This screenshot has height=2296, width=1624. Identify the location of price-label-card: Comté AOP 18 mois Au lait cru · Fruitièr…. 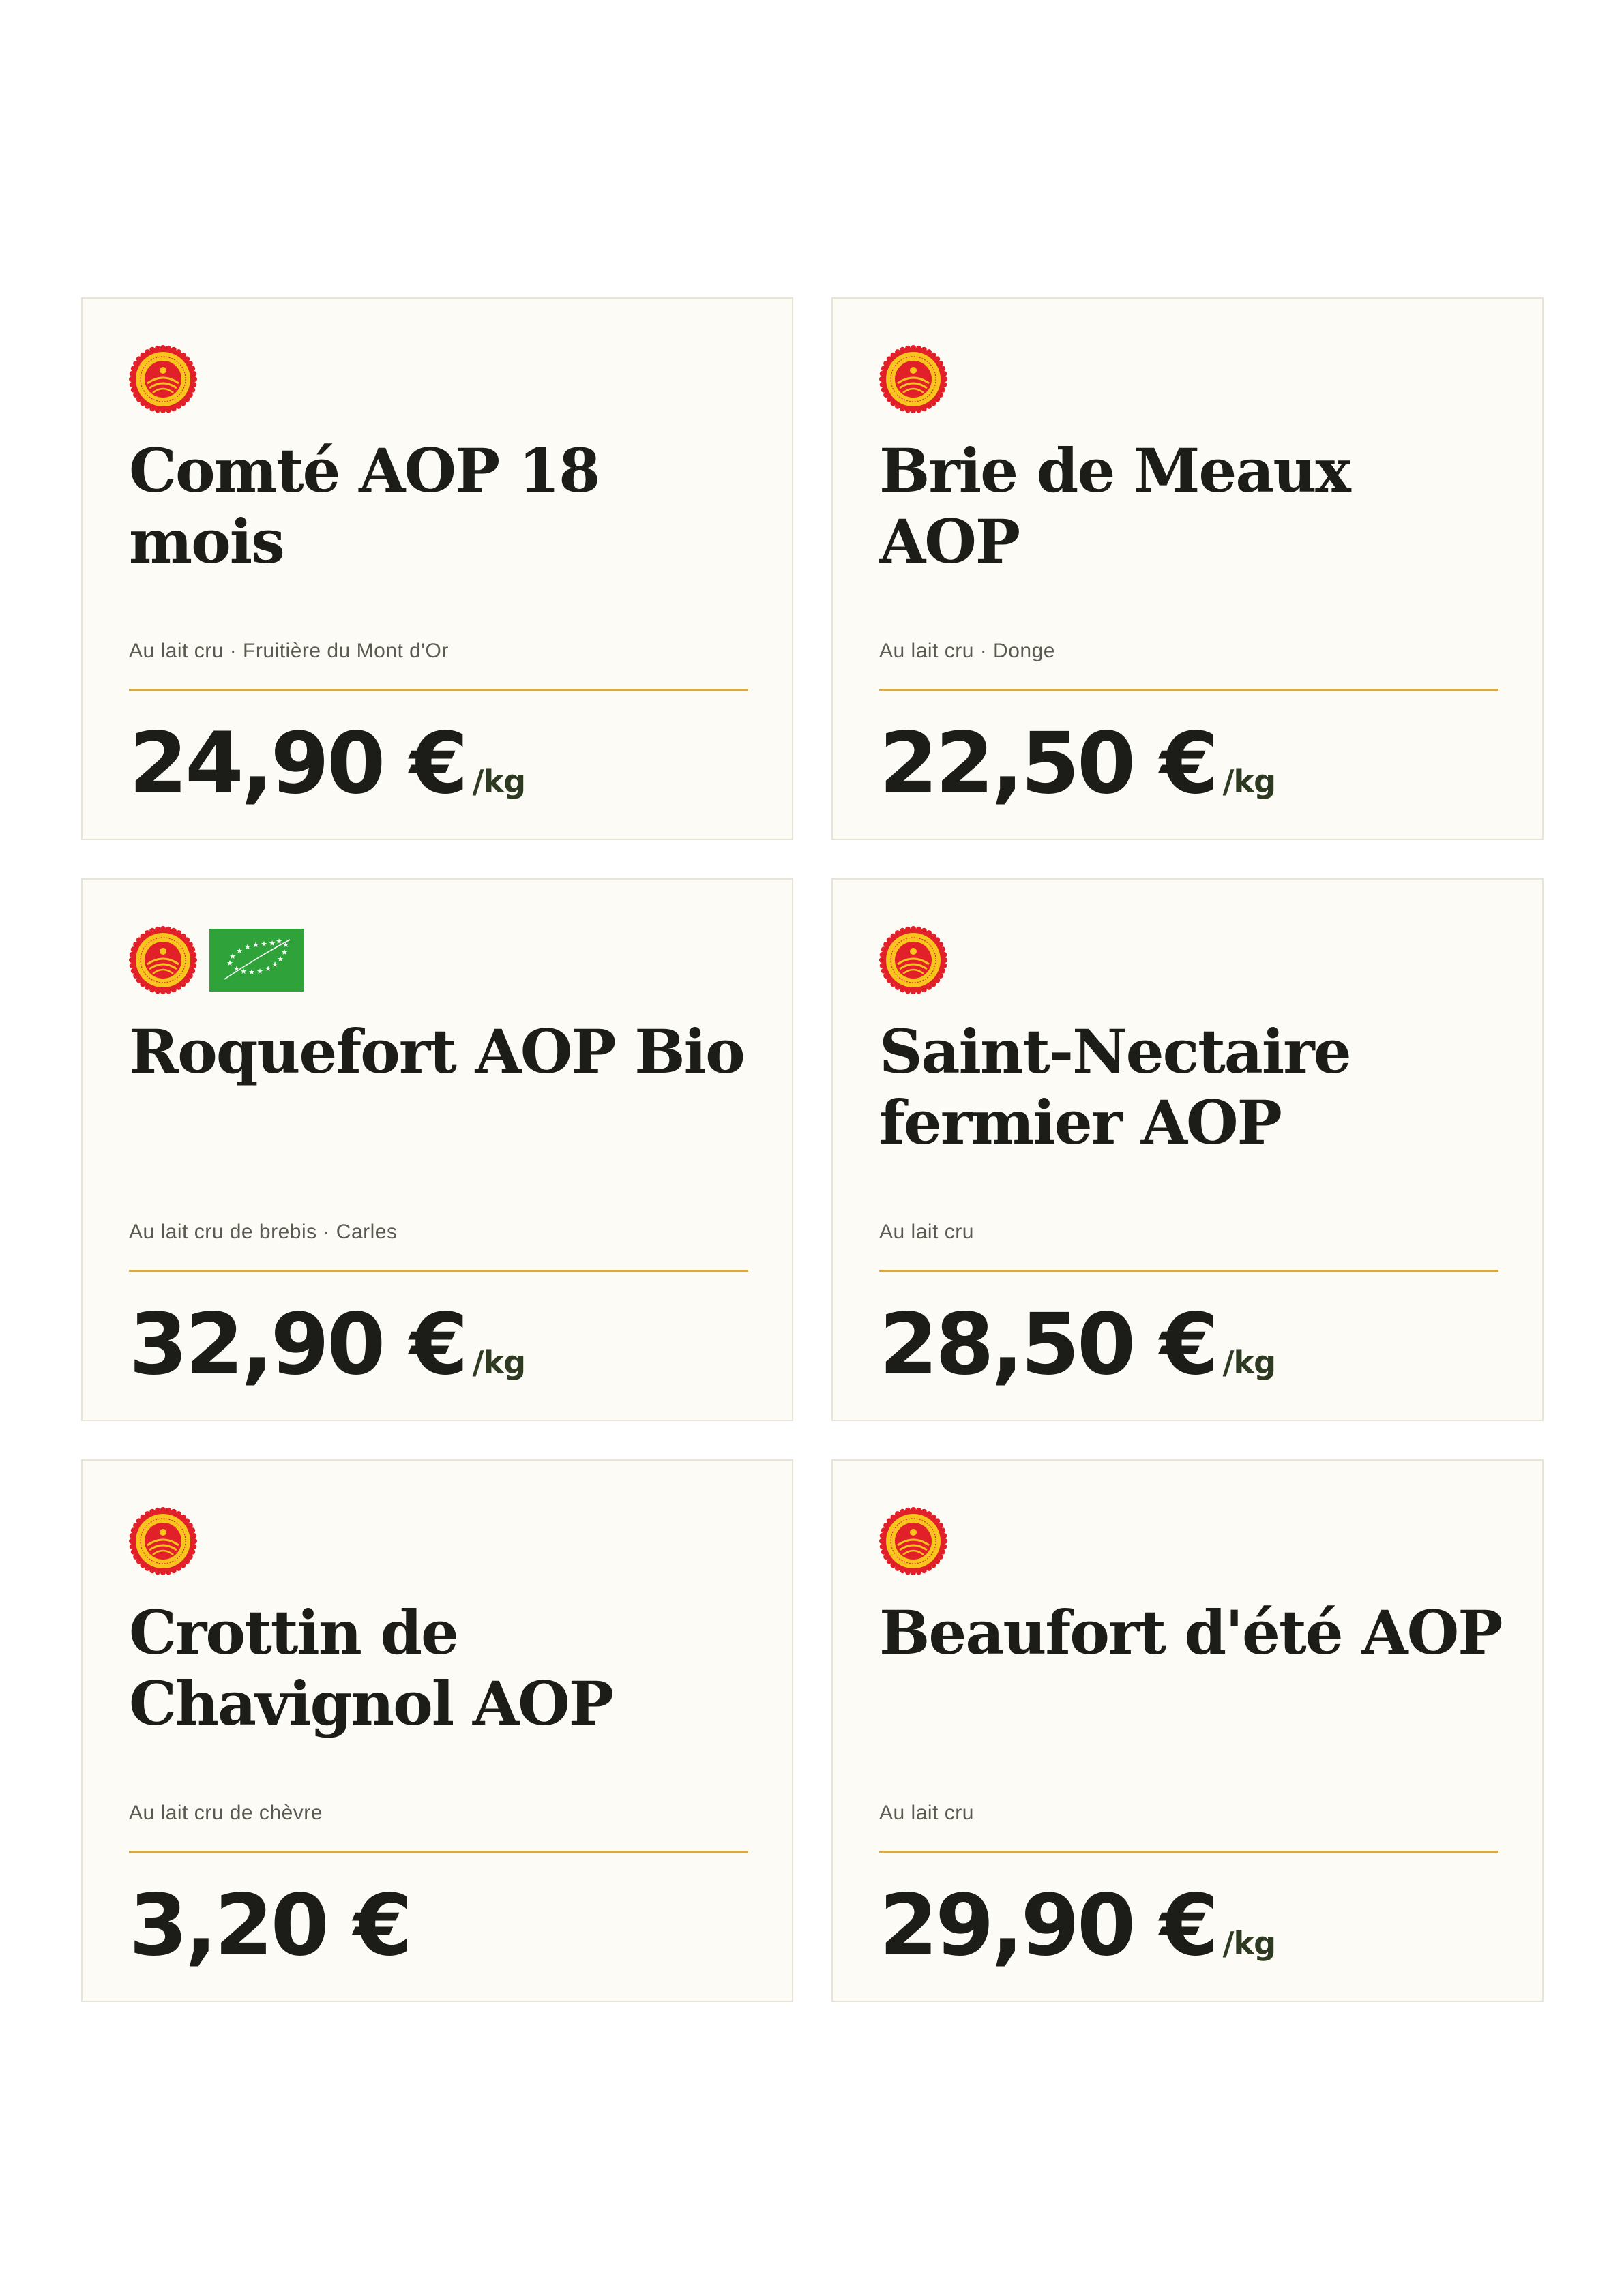
(437, 568).